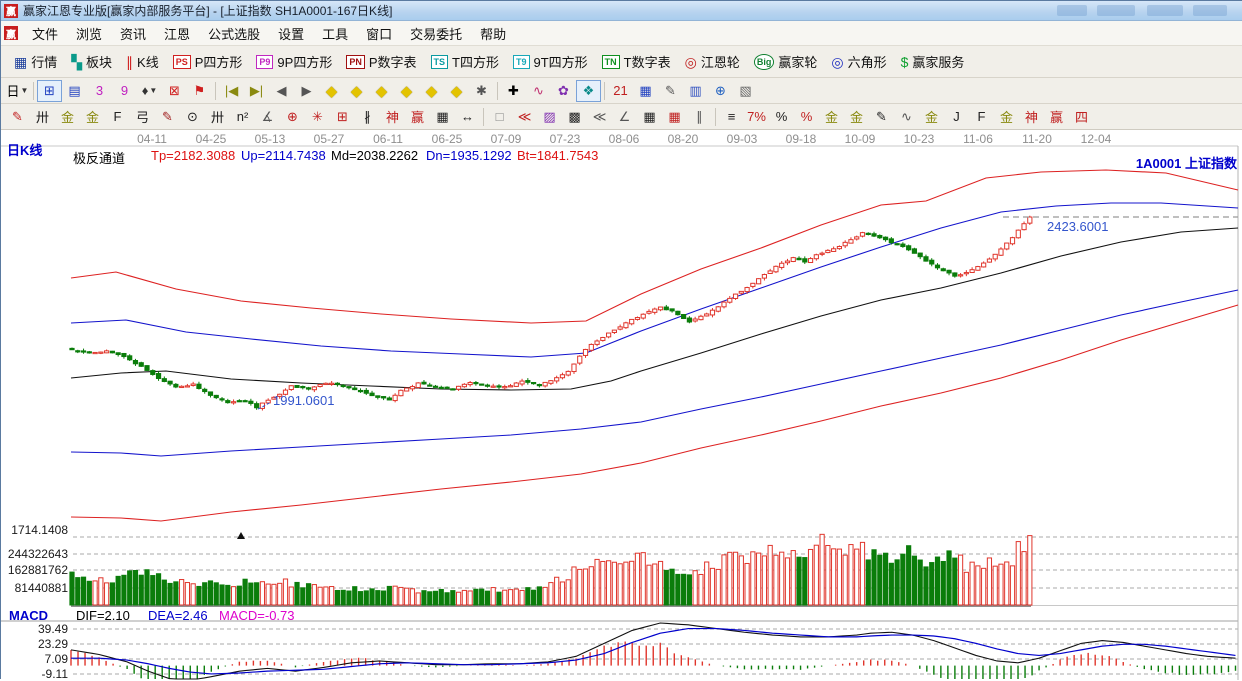 The width and height of the screenshot is (1242, 681). I want to click on gann-lines-icon: 卅, so click(42, 117).